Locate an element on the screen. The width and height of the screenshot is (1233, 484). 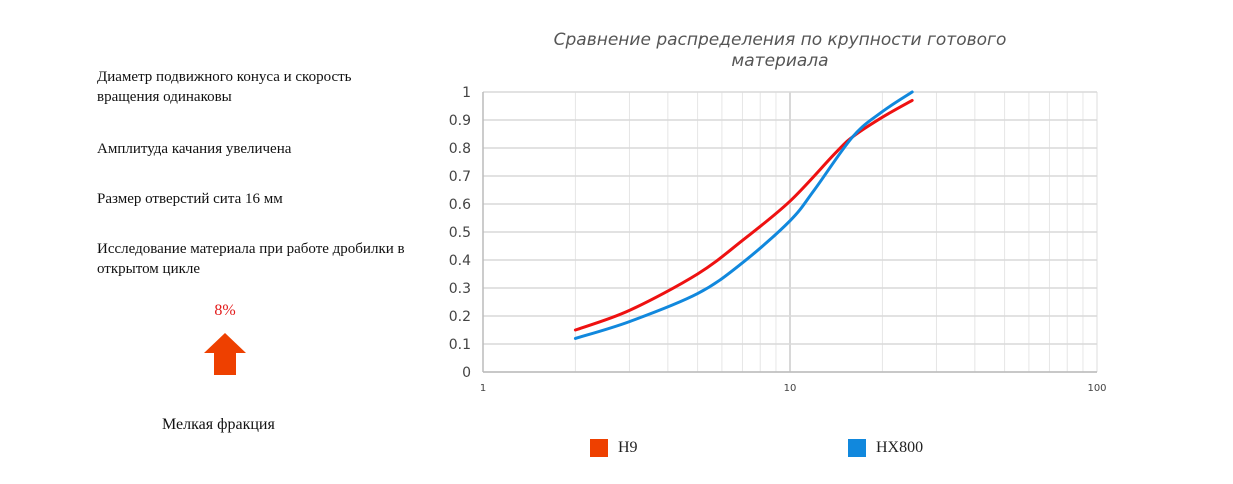
y-tick-label: 1 is located at coordinates (466, 93).